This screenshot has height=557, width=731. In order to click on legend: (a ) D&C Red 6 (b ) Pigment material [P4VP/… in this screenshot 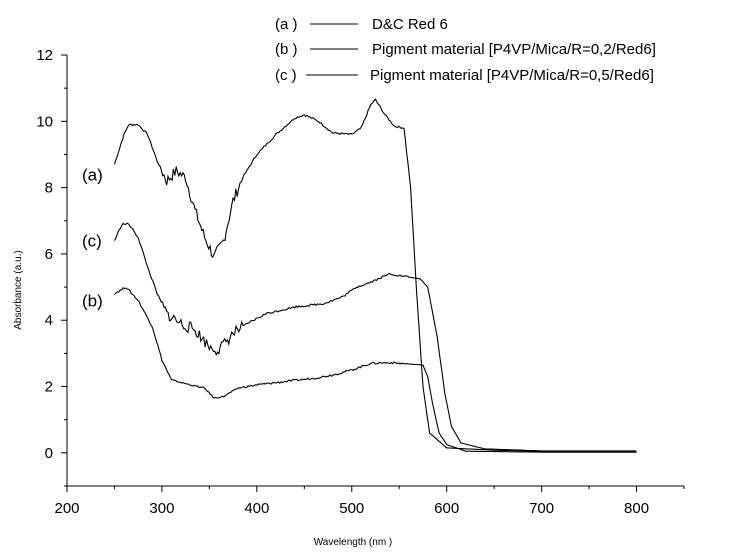, I will do `click(465, 50)`.